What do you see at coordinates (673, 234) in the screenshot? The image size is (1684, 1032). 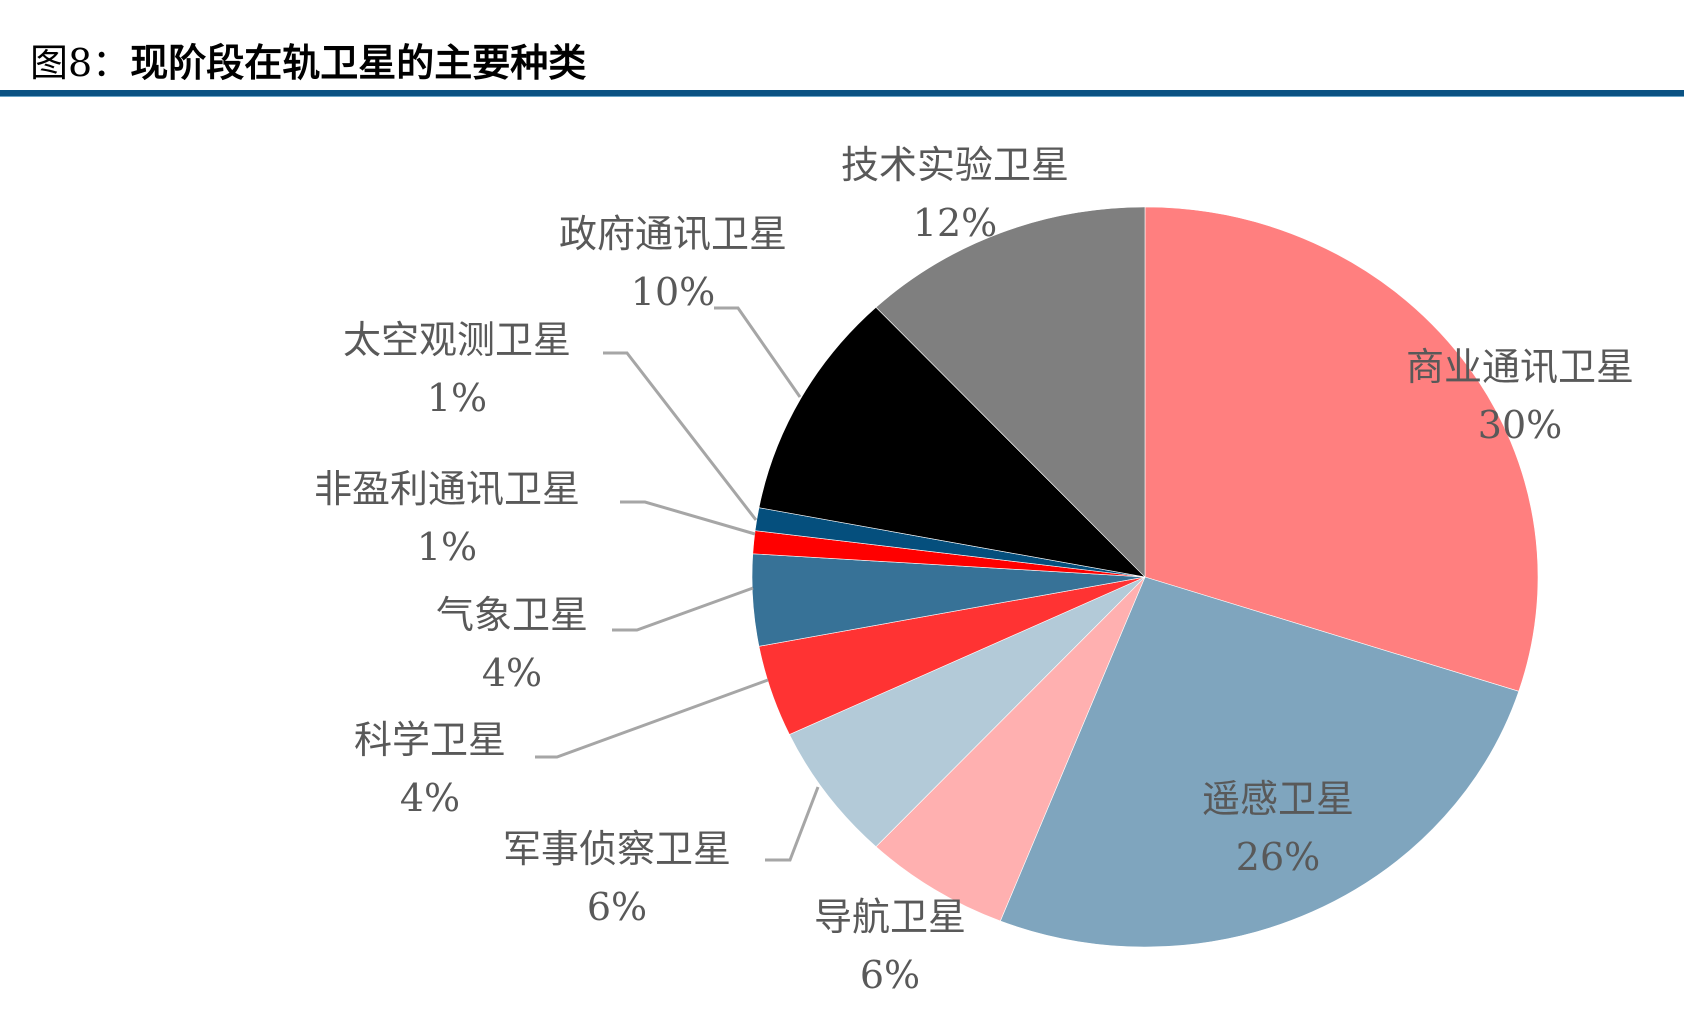 I see `slice-label: 政府通讯卫星` at bounding box center [673, 234].